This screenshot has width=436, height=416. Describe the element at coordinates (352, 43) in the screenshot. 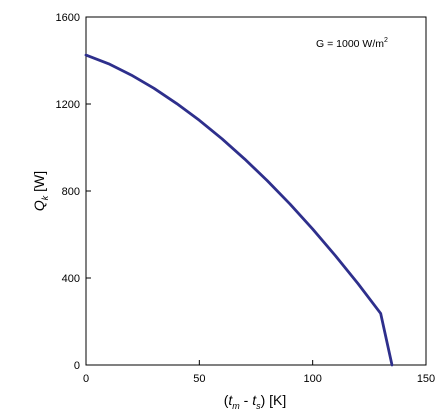

I see `annotation-text: G = 1000 W/m2` at that location.